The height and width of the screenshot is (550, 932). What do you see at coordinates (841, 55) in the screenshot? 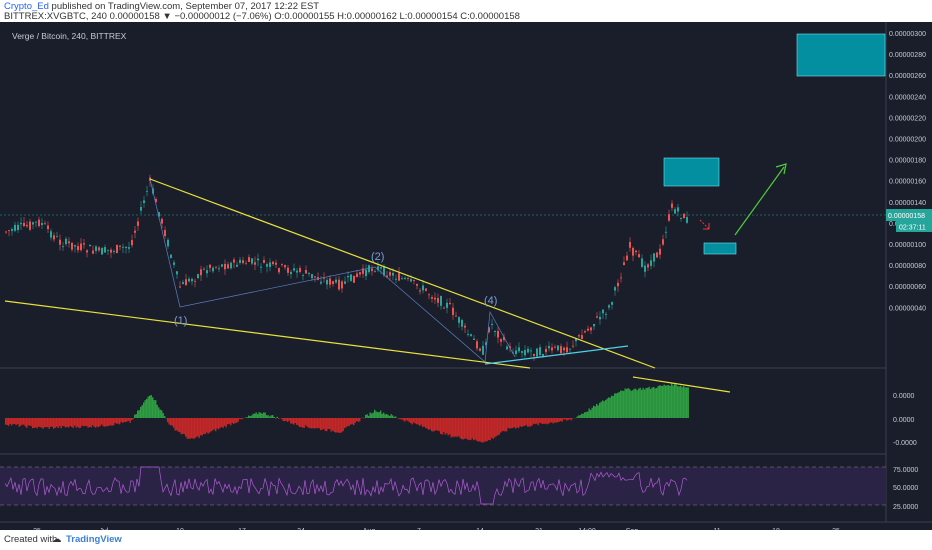
I see `target-box-top` at bounding box center [841, 55].